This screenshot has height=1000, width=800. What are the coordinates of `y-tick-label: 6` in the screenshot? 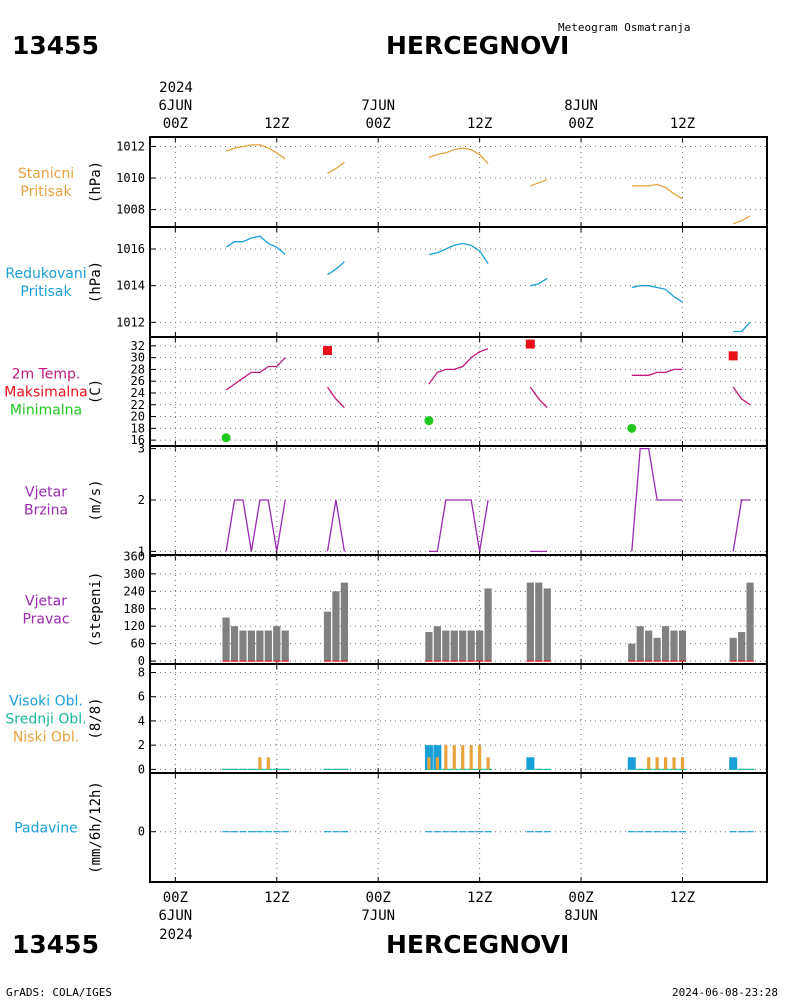 It's located at (141, 697).